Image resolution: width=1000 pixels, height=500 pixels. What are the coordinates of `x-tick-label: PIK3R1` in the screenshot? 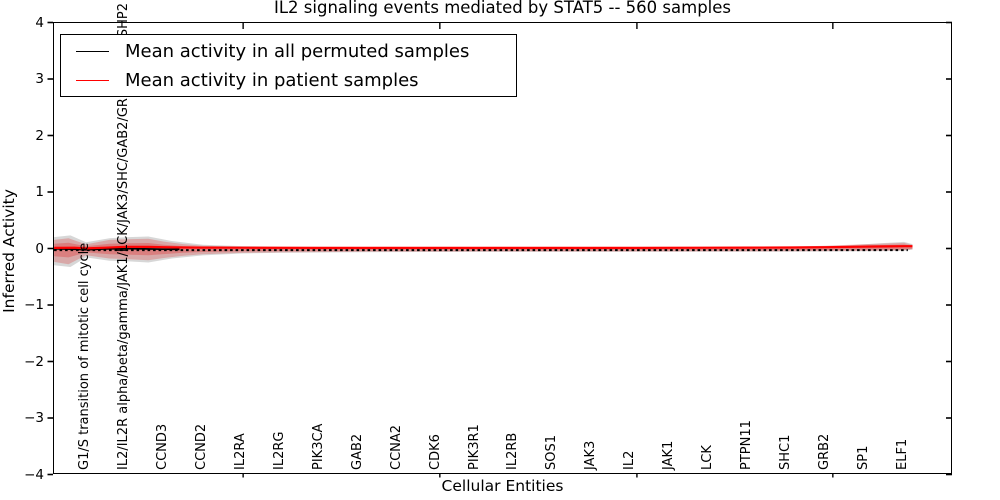 It's located at (474, 447).